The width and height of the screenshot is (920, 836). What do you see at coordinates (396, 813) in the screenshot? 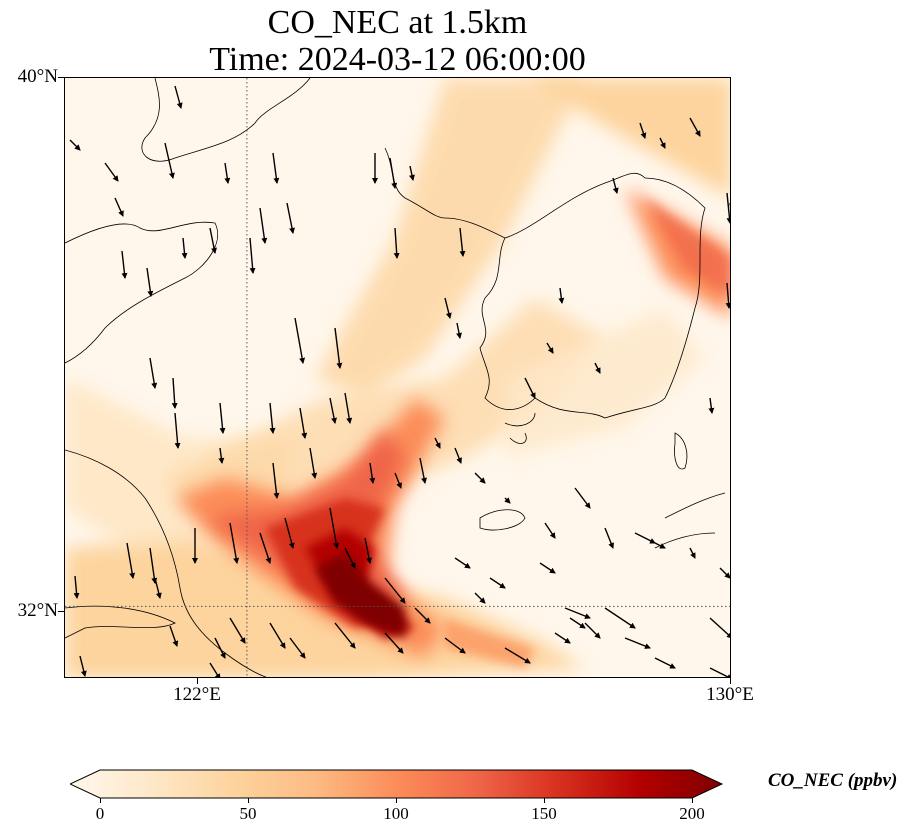
I see `colorbar-tick-label: 100` at bounding box center [396, 813].